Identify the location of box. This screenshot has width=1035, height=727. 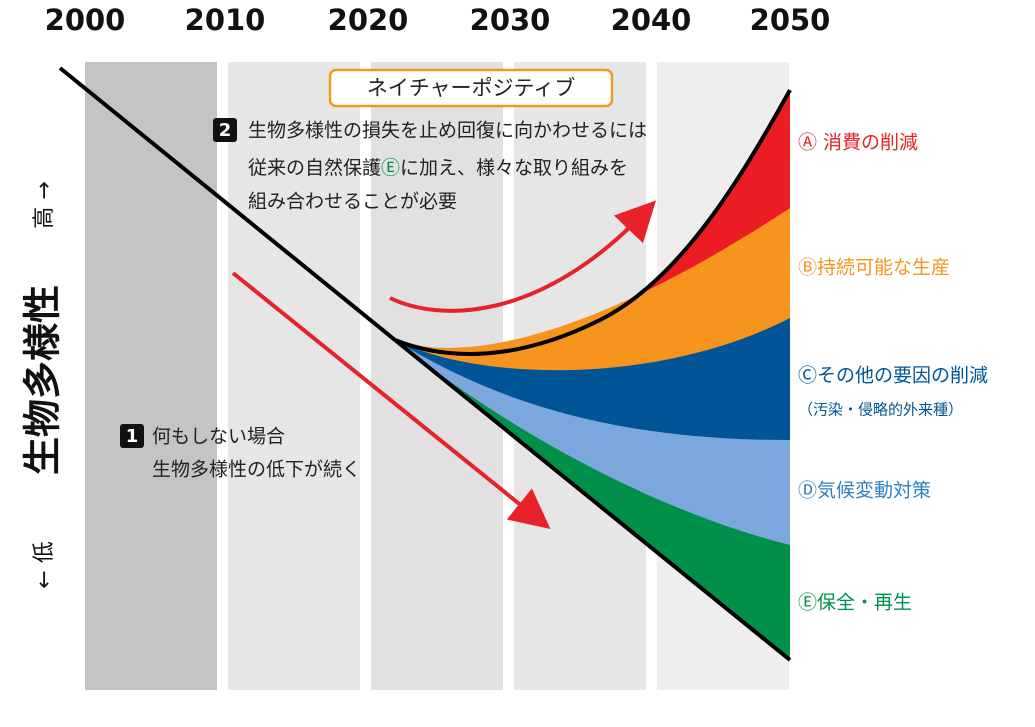
(471, 88).